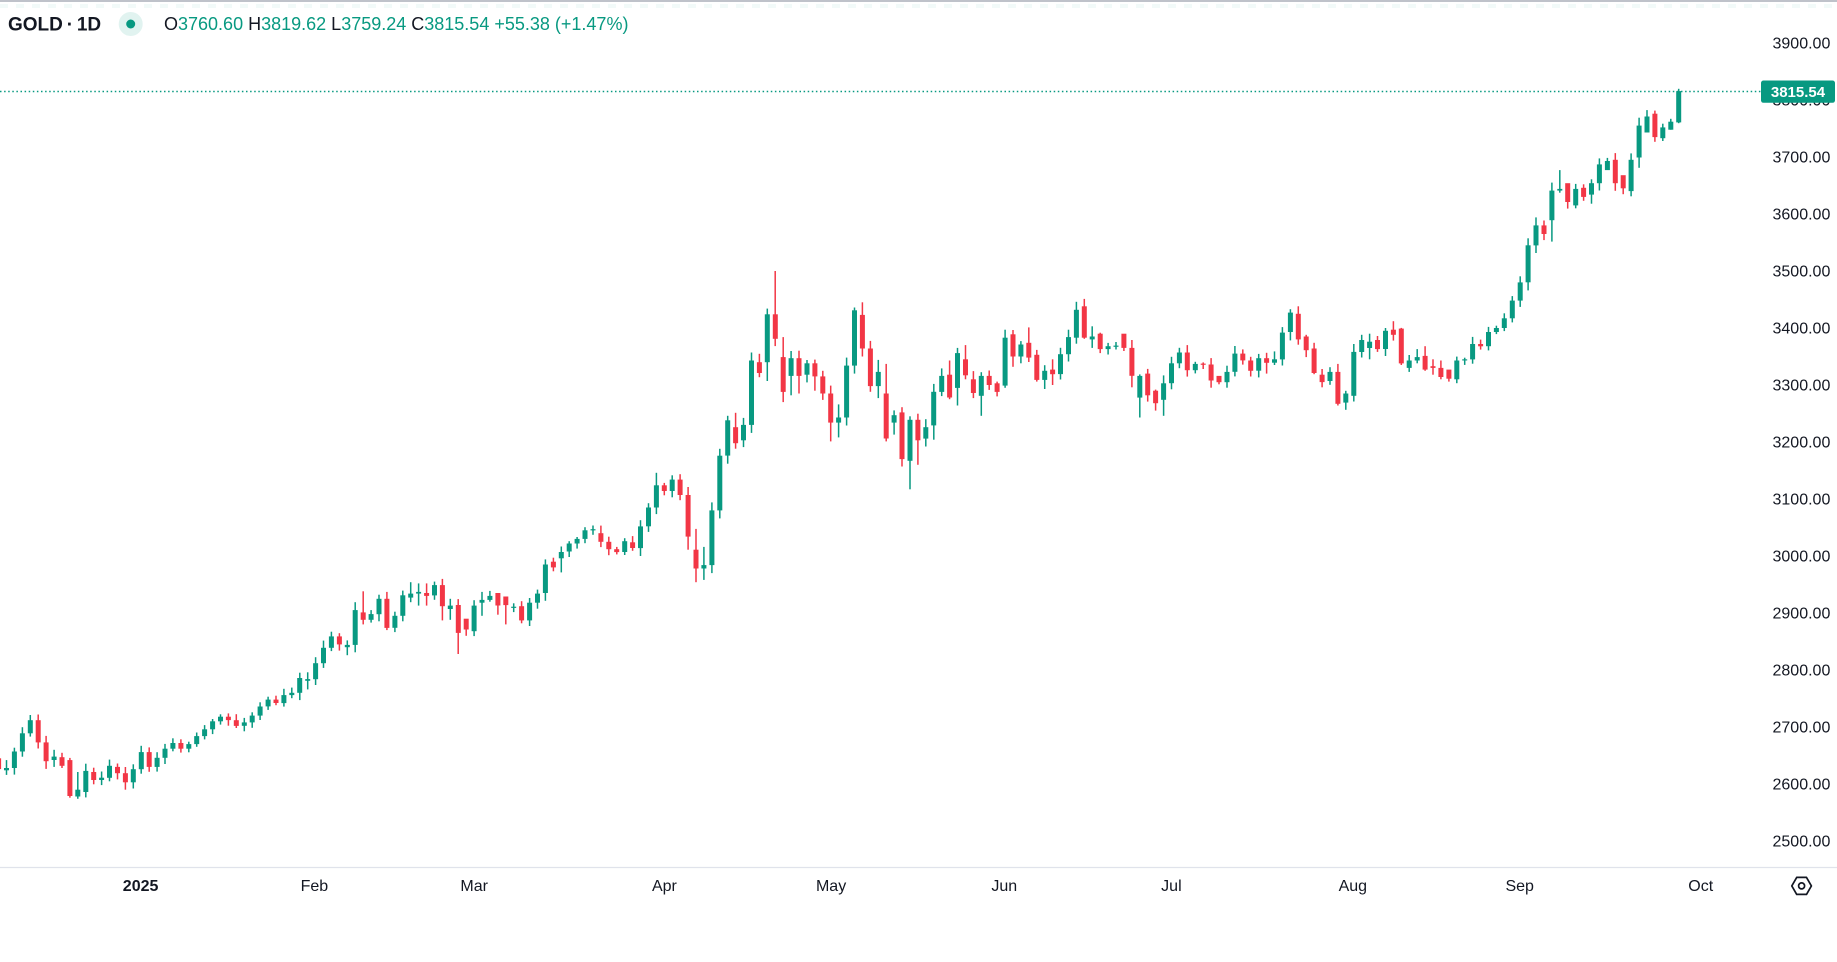  What do you see at coordinates (1802, 443) in the screenshot?
I see `svg-text: 3200.00` at bounding box center [1802, 443].